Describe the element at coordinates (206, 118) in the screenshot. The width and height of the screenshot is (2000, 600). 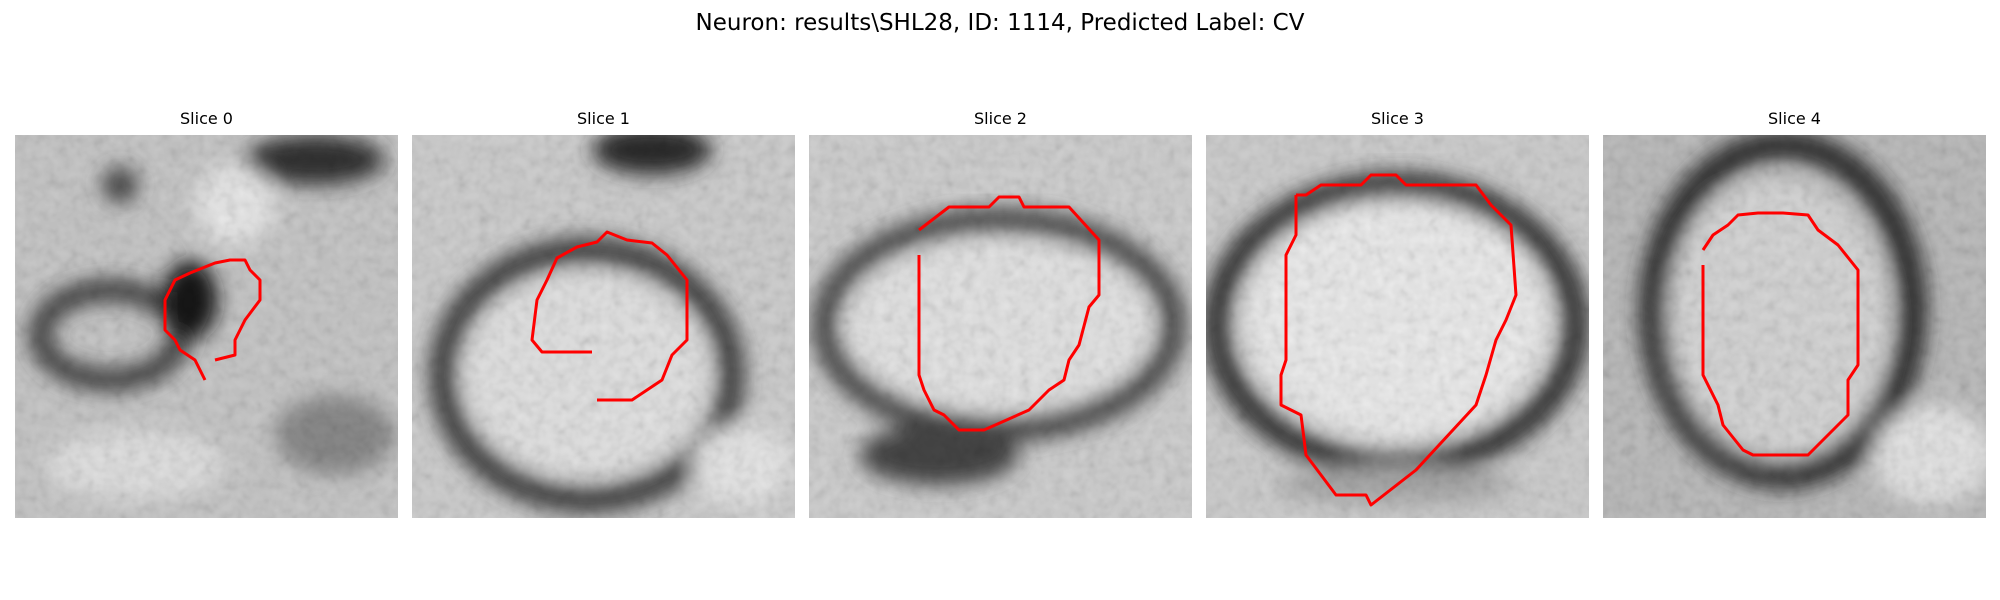
I see `slice-title: Slice 0` at that location.